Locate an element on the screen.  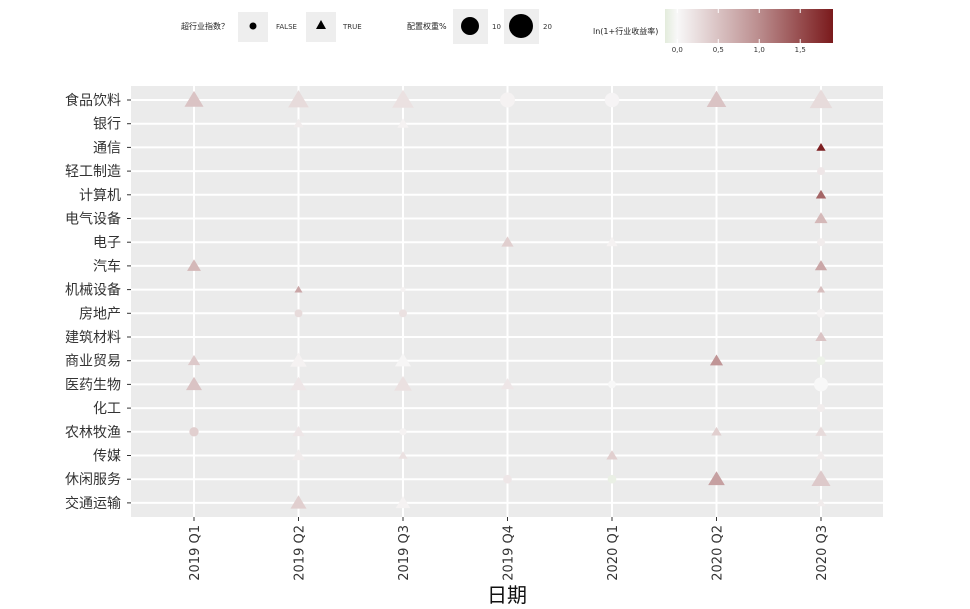
y-tick-label: 银行 is located at coordinates (107, 125).